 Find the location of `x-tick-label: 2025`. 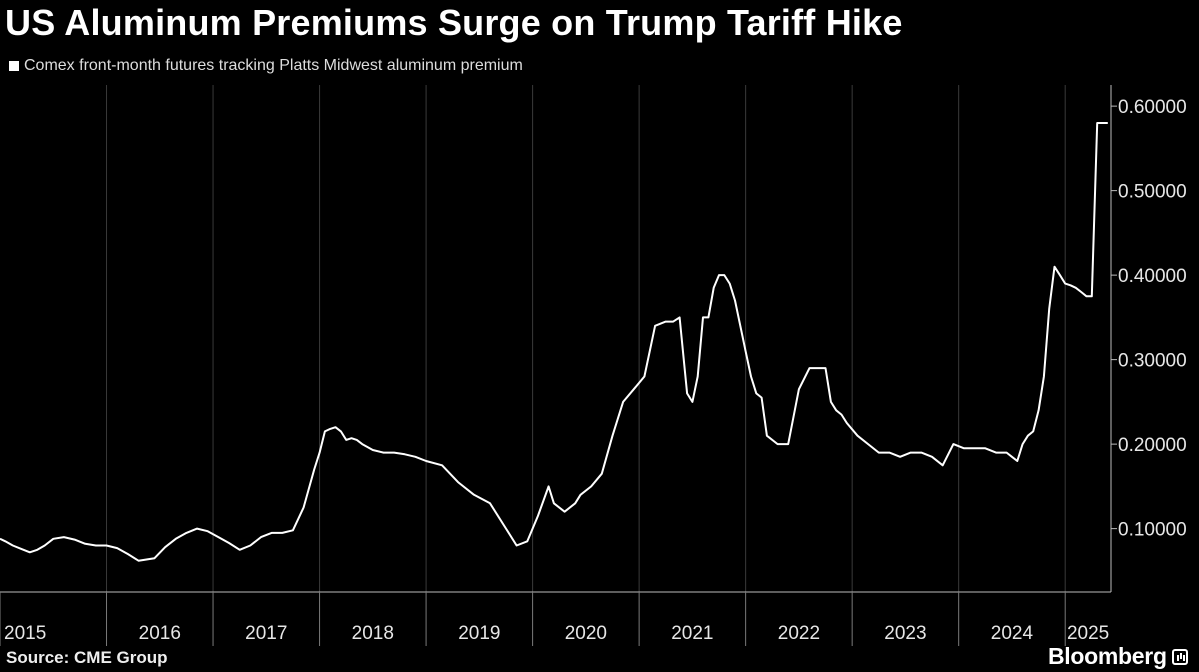

x-tick-label: 2025 is located at coordinates (1088, 633).